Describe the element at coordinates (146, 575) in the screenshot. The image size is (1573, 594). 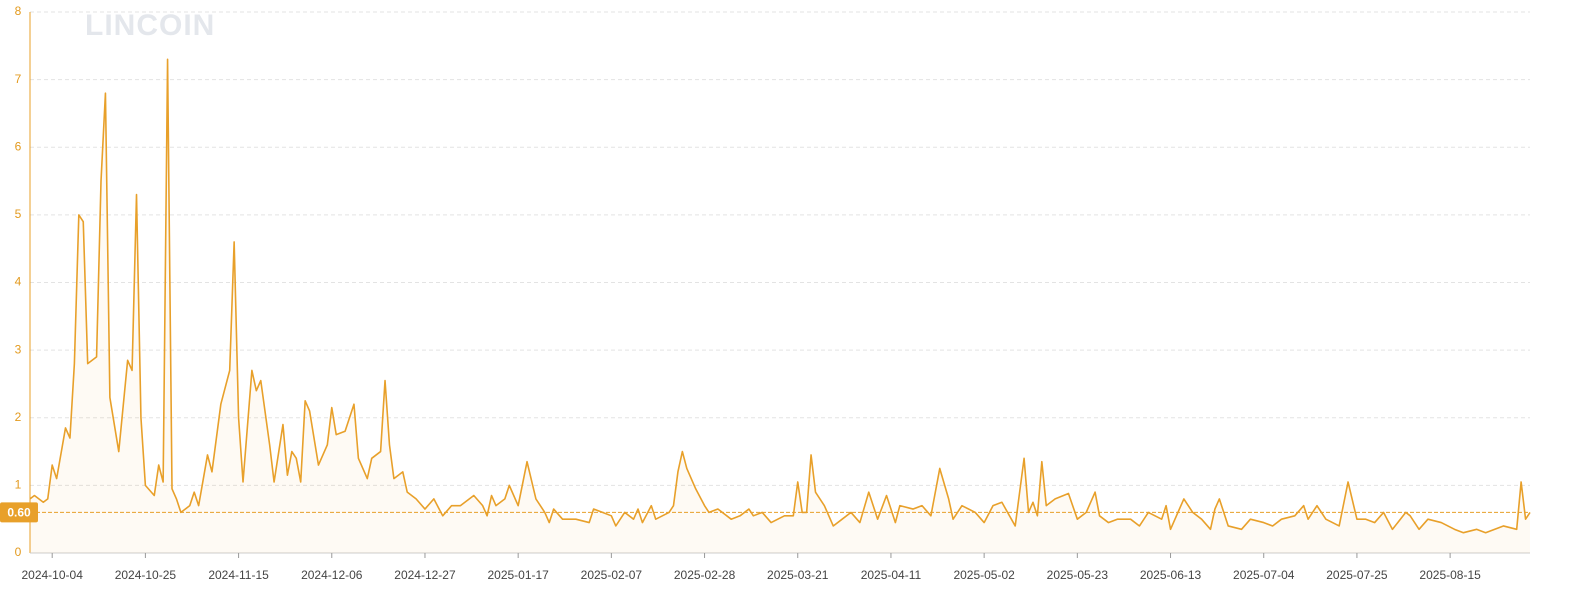
I see `x-tick-label: 2024-10-25` at that location.